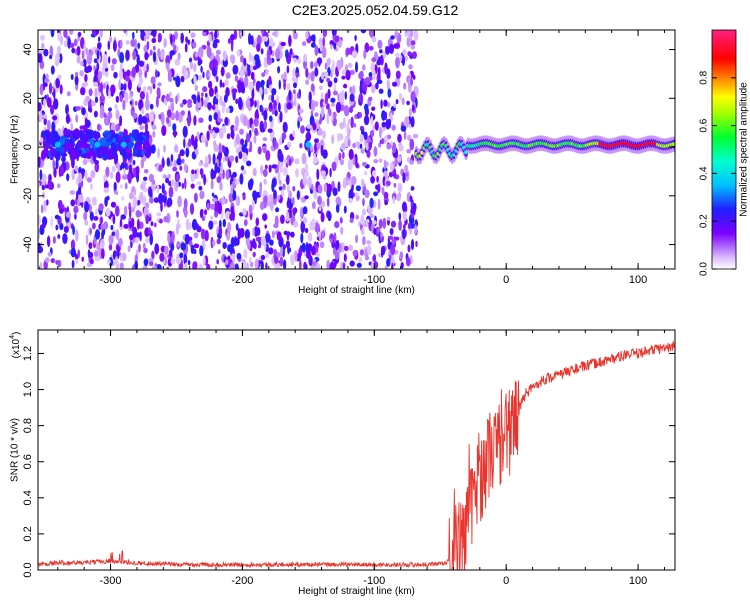  I want to click on heatmap-y-tick-label: -40, so click(28, 245).